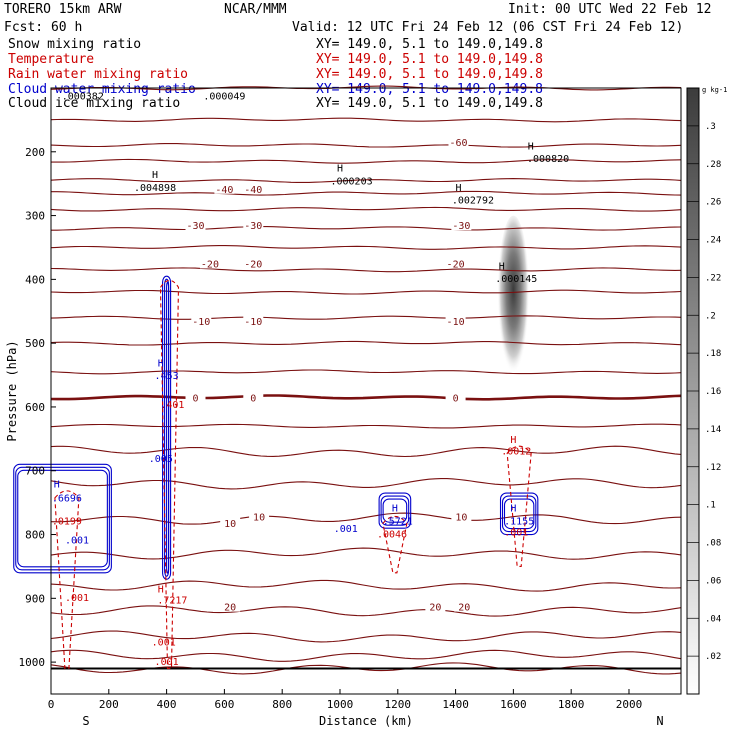 The width and height of the screenshot is (740, 740). Describe the element at coordinates (713, 581) in the screenshot. I see `colorbar-tick-label: .06` at that location.